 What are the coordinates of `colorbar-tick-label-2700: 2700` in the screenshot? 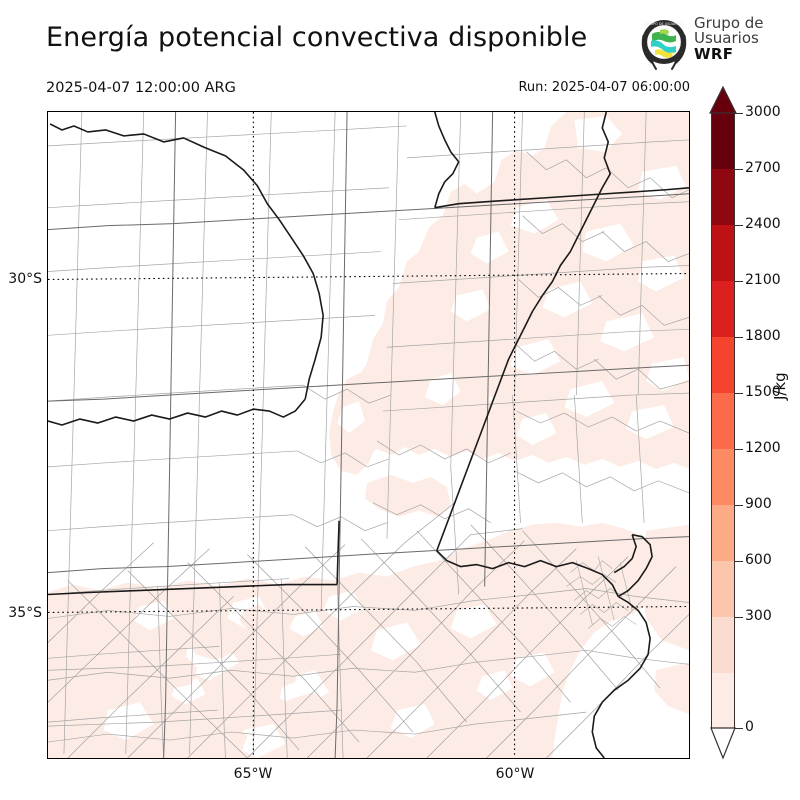 It's located at (763, 168).